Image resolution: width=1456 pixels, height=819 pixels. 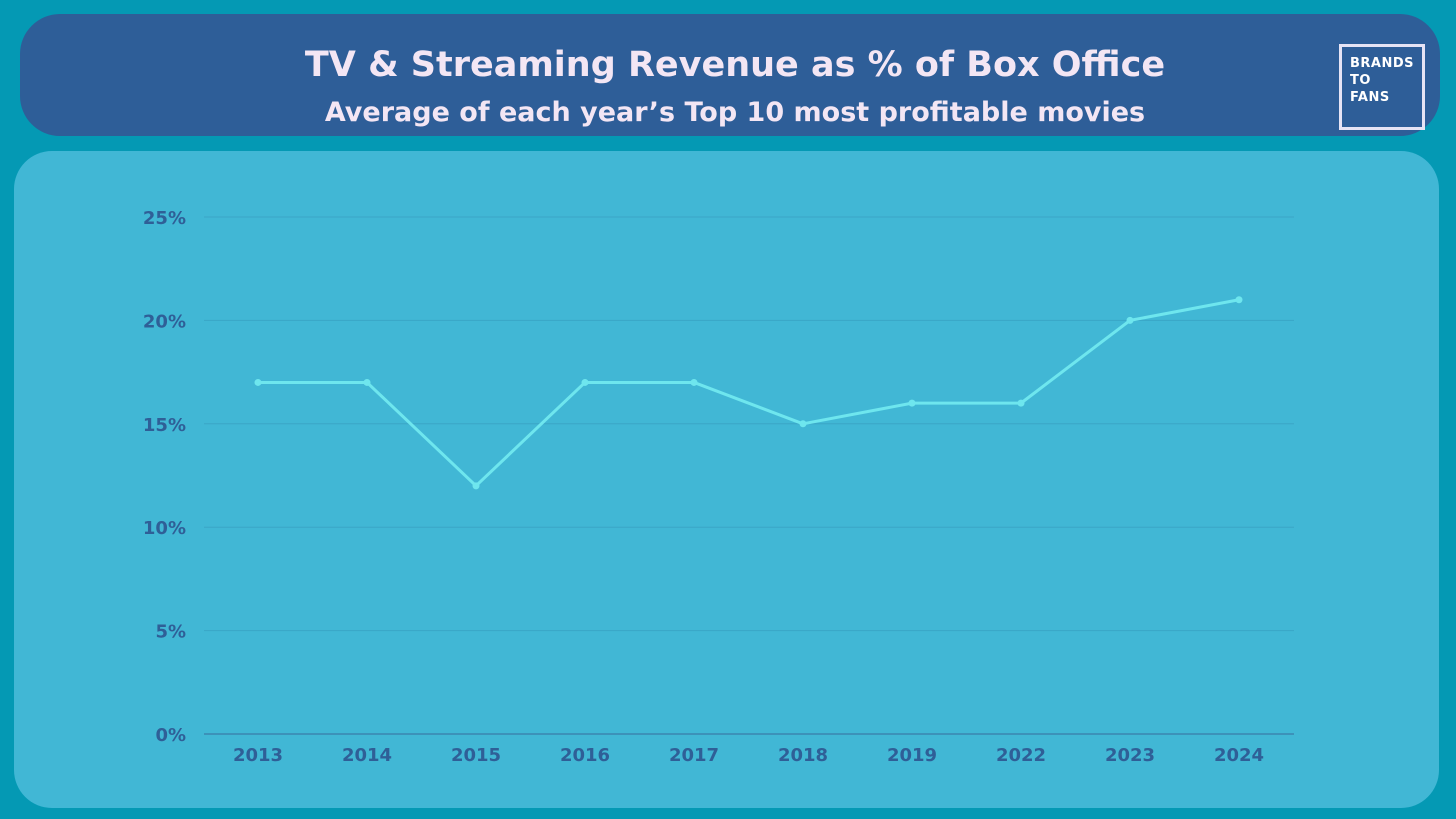 I want to click on x-tick-label: 2014, so click(x=367, y=755).